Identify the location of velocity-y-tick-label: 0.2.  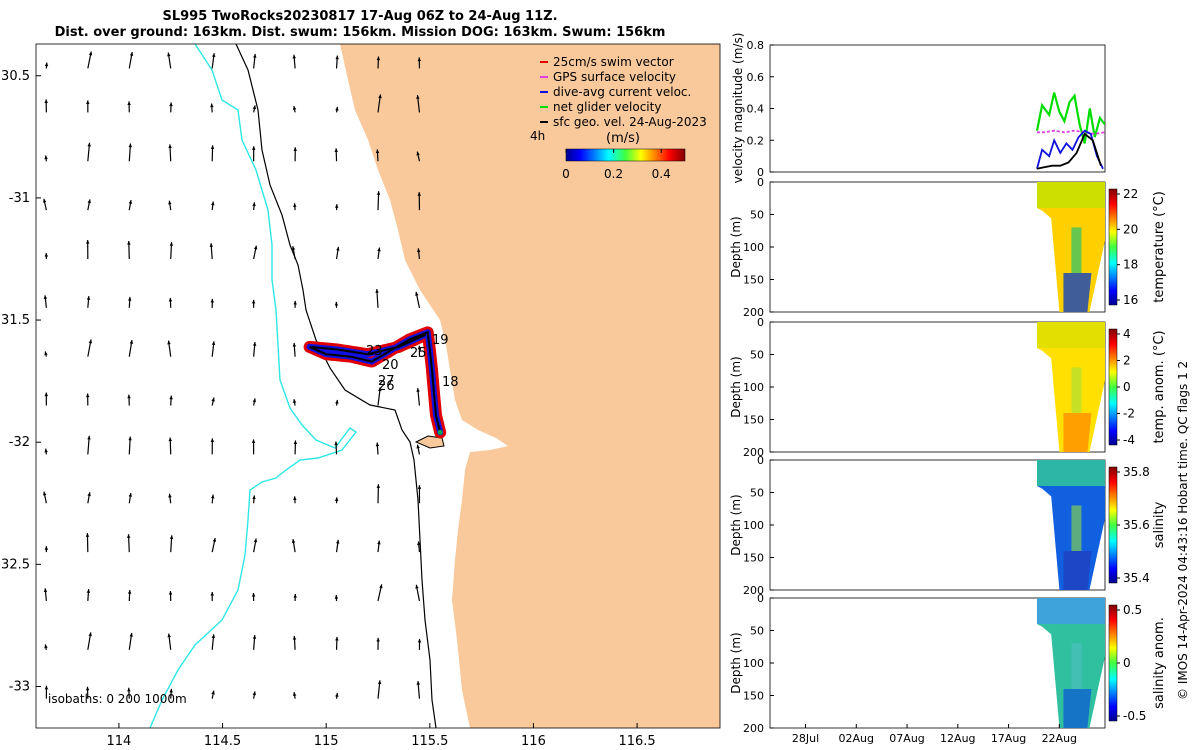
(756, 140).